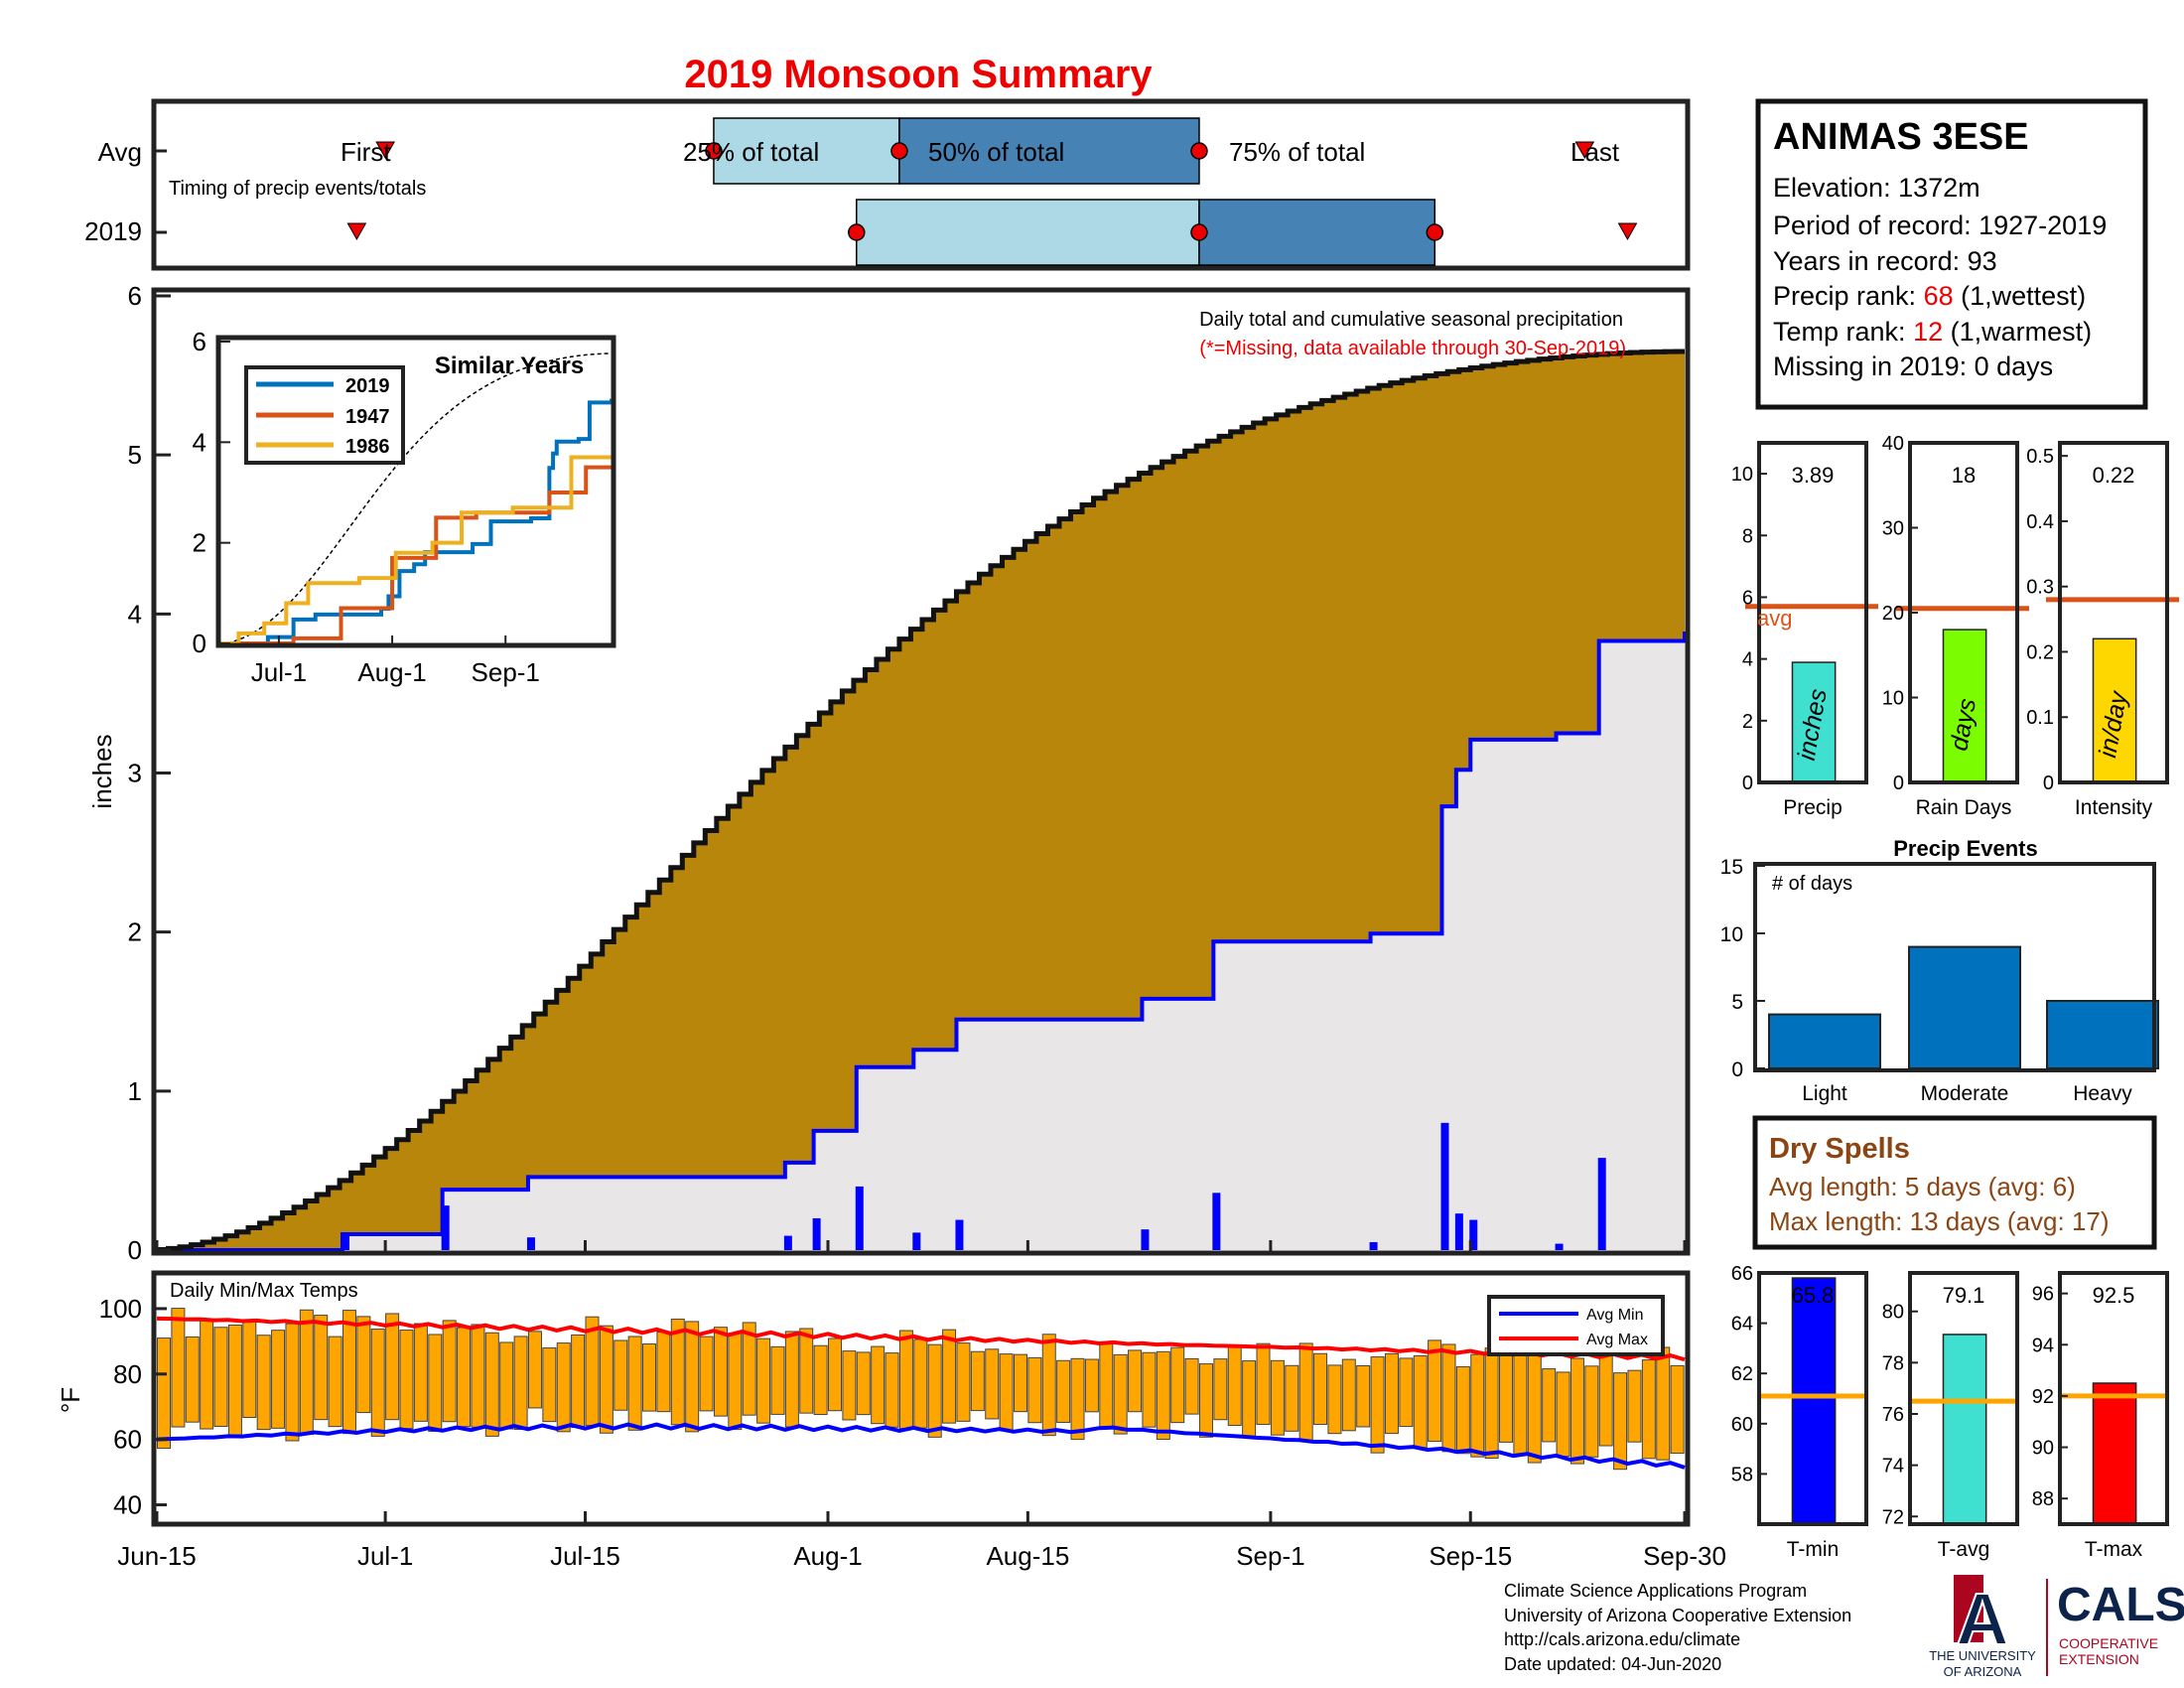 The height and width of the screenshot is (1688, 2184). Describe the element at coordinates (899, 151) in the screenshot. I see `timing-avg-q50-marker` at that location.